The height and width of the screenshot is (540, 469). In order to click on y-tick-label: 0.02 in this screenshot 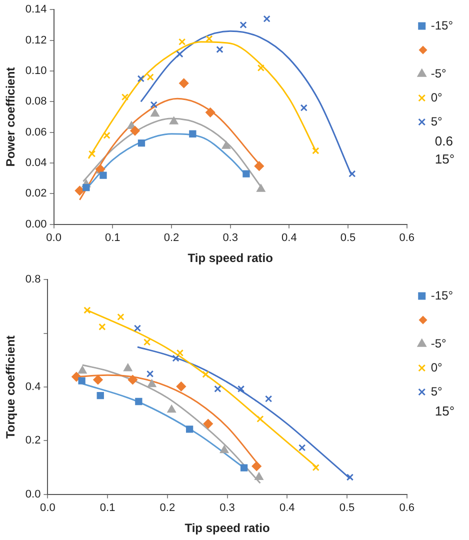, I will do `click(36, 194)`.